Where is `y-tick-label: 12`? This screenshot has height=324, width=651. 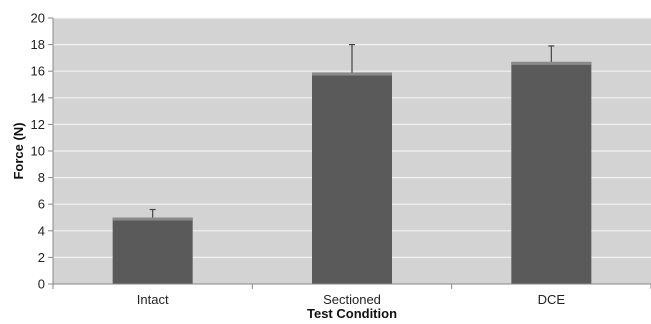 y-tick-label: 12 is located at coordinates (38, 124).